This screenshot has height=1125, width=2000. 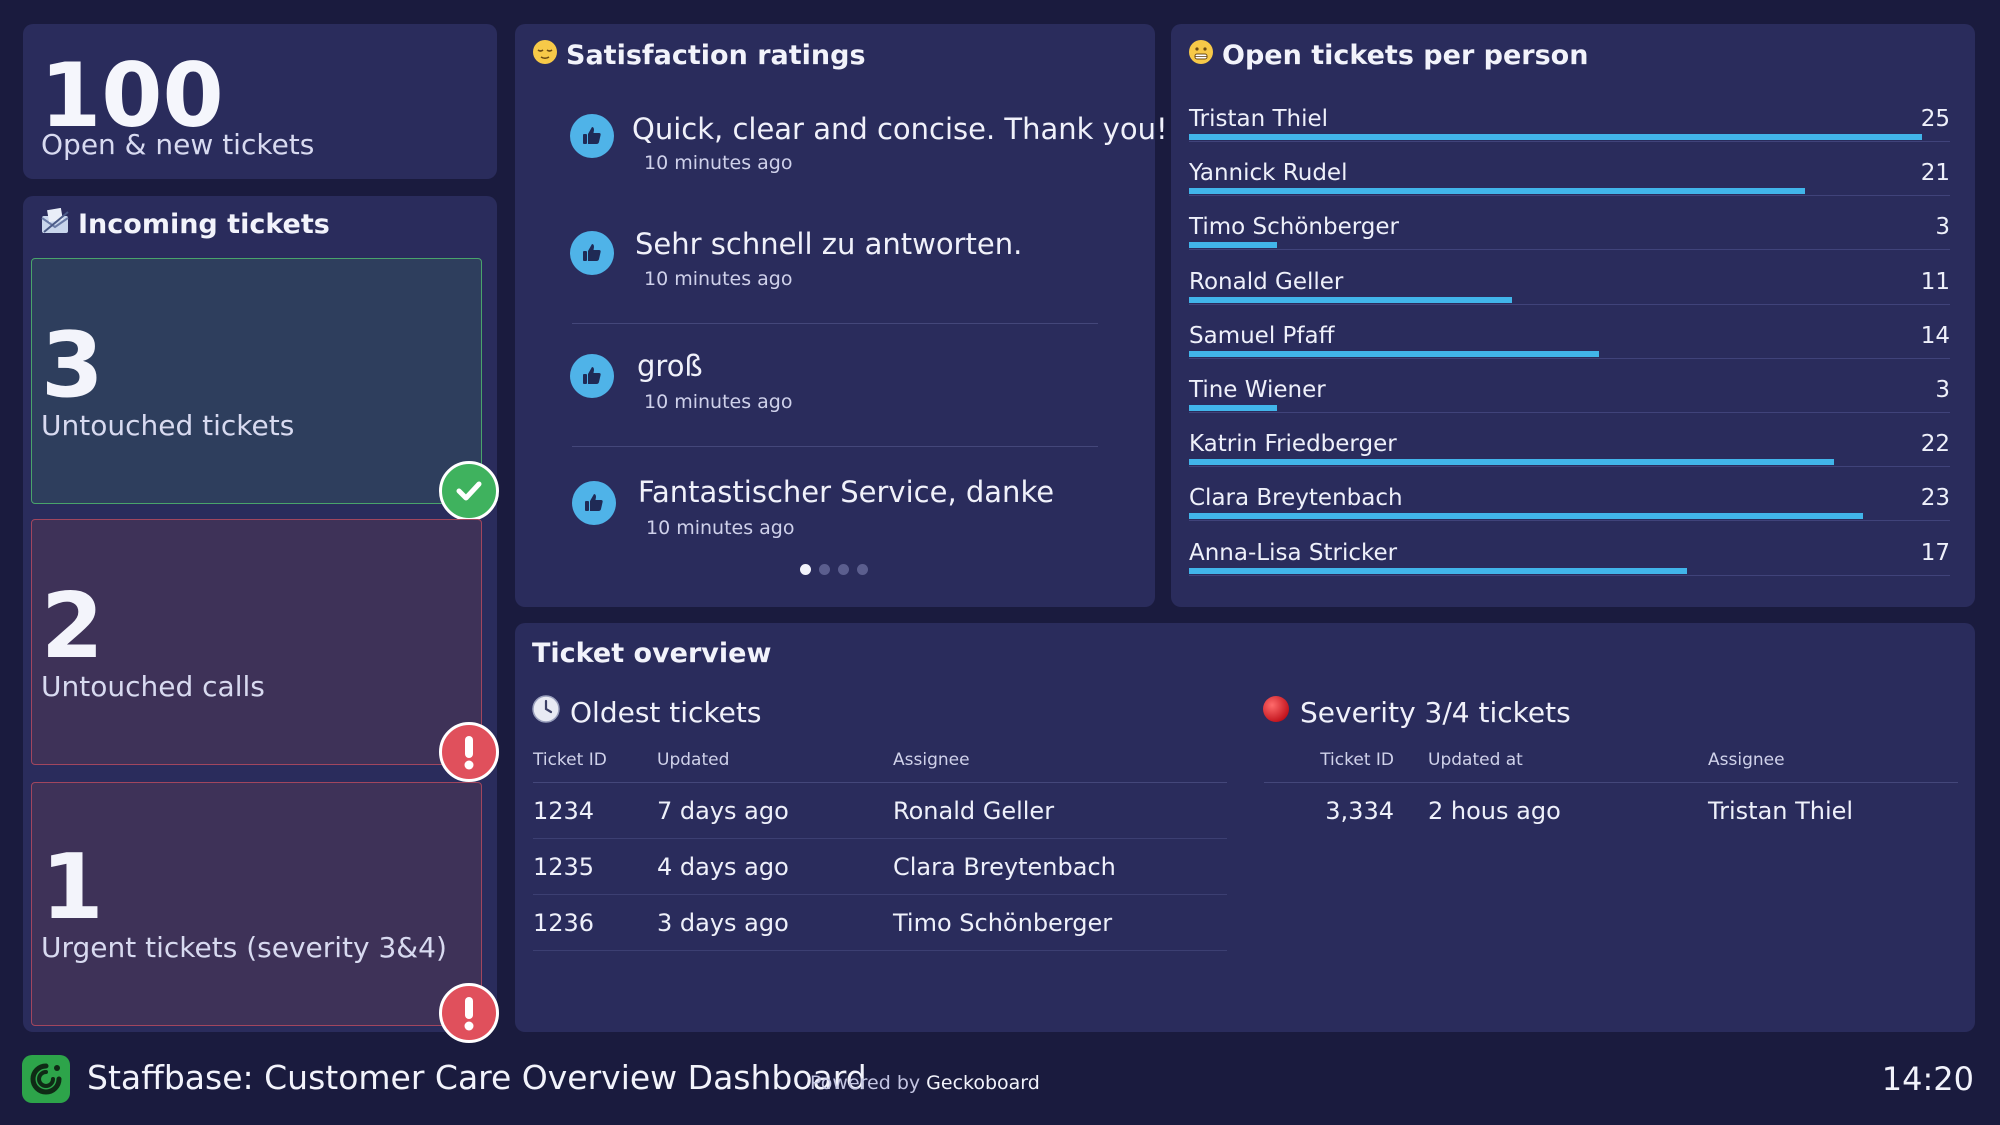 What do you see at coordinates (72, 626) in the screenshot?
I see `untouched-calls-value: 2` at bounding box center [72, 626].